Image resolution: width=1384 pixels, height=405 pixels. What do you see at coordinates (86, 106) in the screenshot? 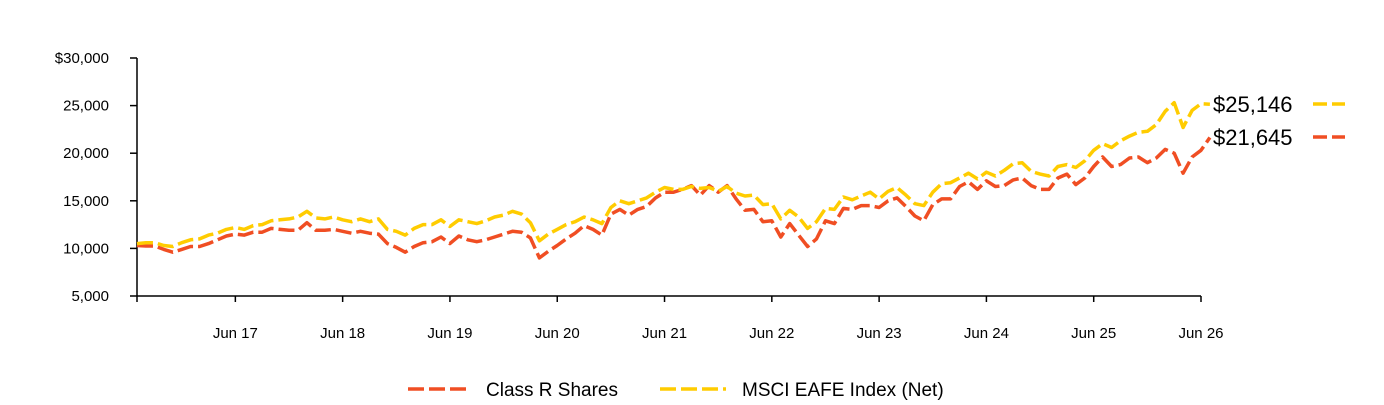
I see `y-tick-label: 25,000` at bounding box center [86, 106].